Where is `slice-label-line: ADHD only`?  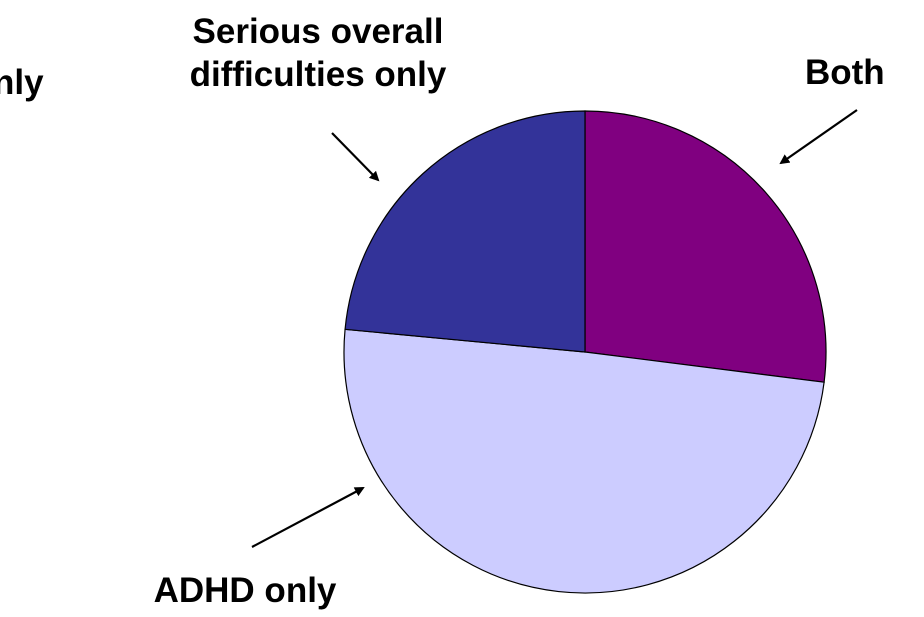 slice-label-line: ADHD only is located at coordinates (245, 590).